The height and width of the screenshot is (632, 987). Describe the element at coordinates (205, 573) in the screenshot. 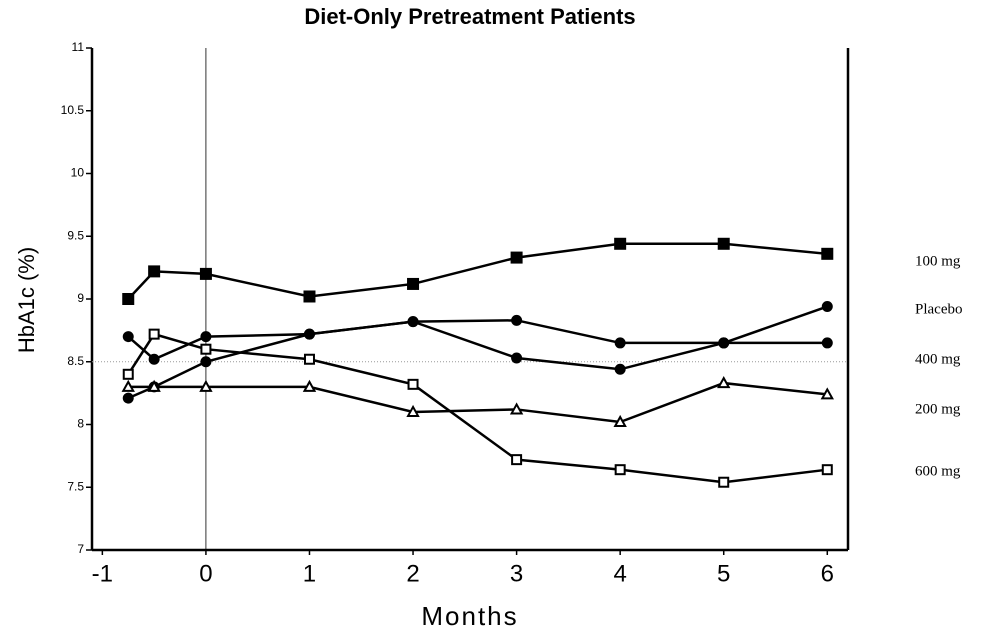

I see `x-tick-label: 0` at that location.